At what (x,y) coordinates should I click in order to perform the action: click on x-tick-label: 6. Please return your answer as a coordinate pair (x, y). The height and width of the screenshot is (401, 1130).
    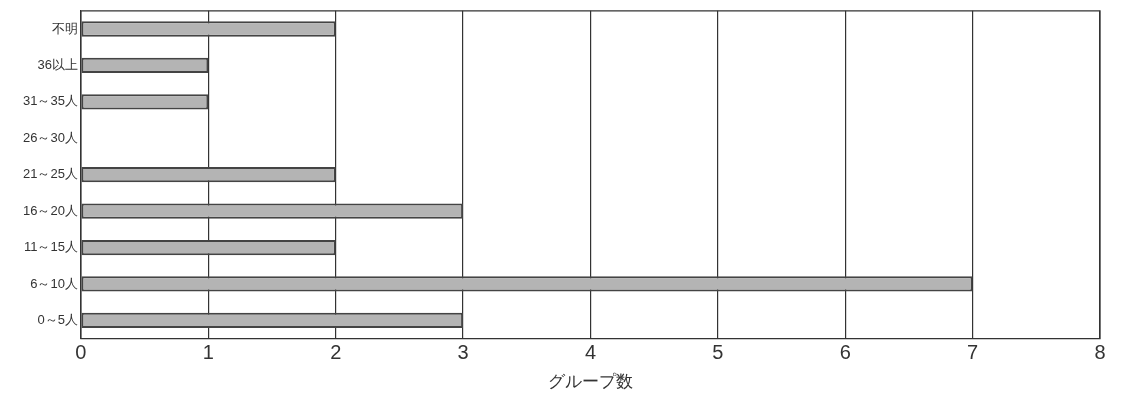
    Looking at the image, I should click on (845, 352).